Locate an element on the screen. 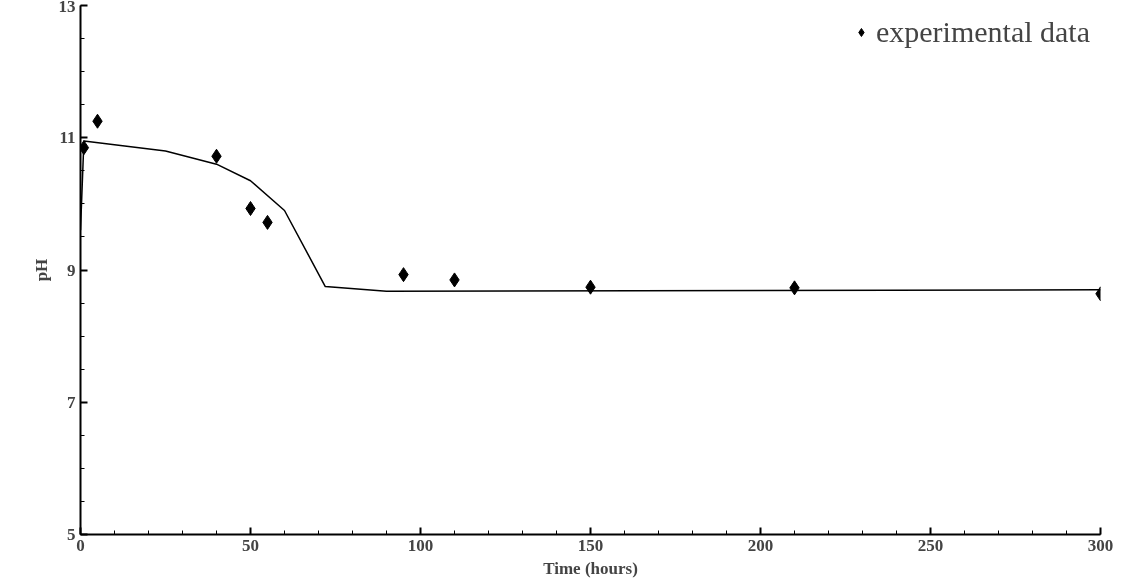  legend-label: experimental data is located at coordinates (982, 32).